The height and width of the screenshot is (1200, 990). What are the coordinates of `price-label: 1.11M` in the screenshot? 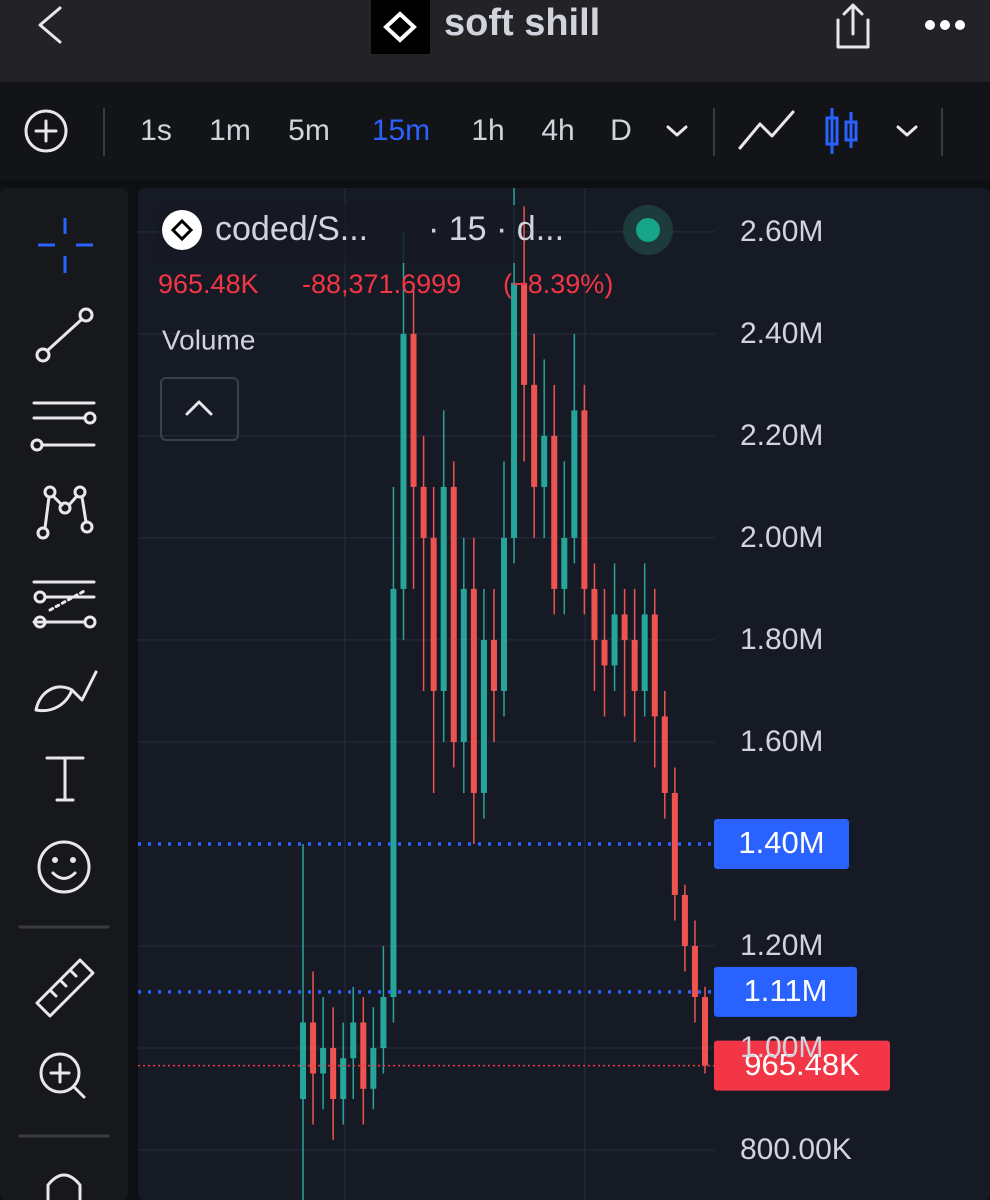 It's located at (786, 990).